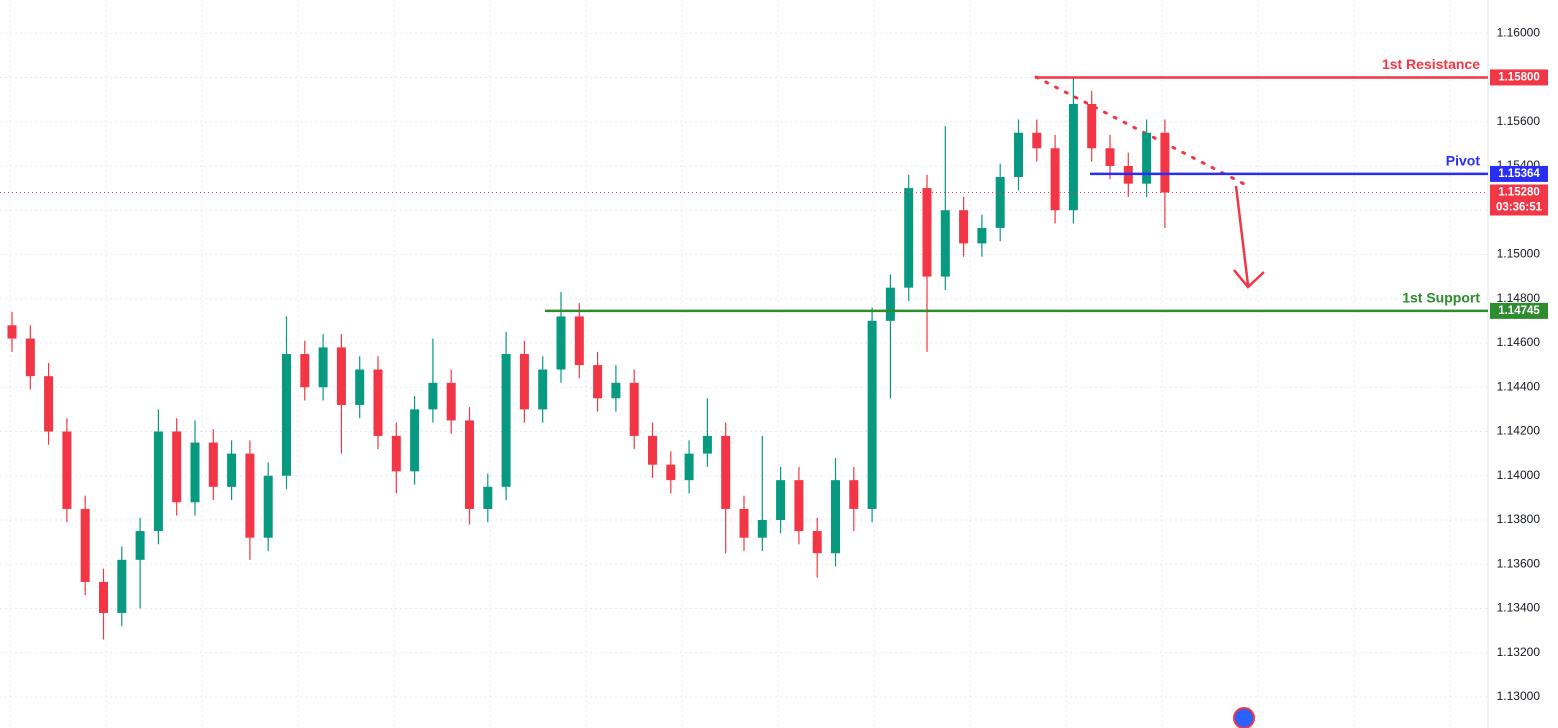 This screenshot has height=728, width=1558. Describe the element at coordinates (1519, 193) in the screenshot. I see `current-price-label: 1.15280` at that location.